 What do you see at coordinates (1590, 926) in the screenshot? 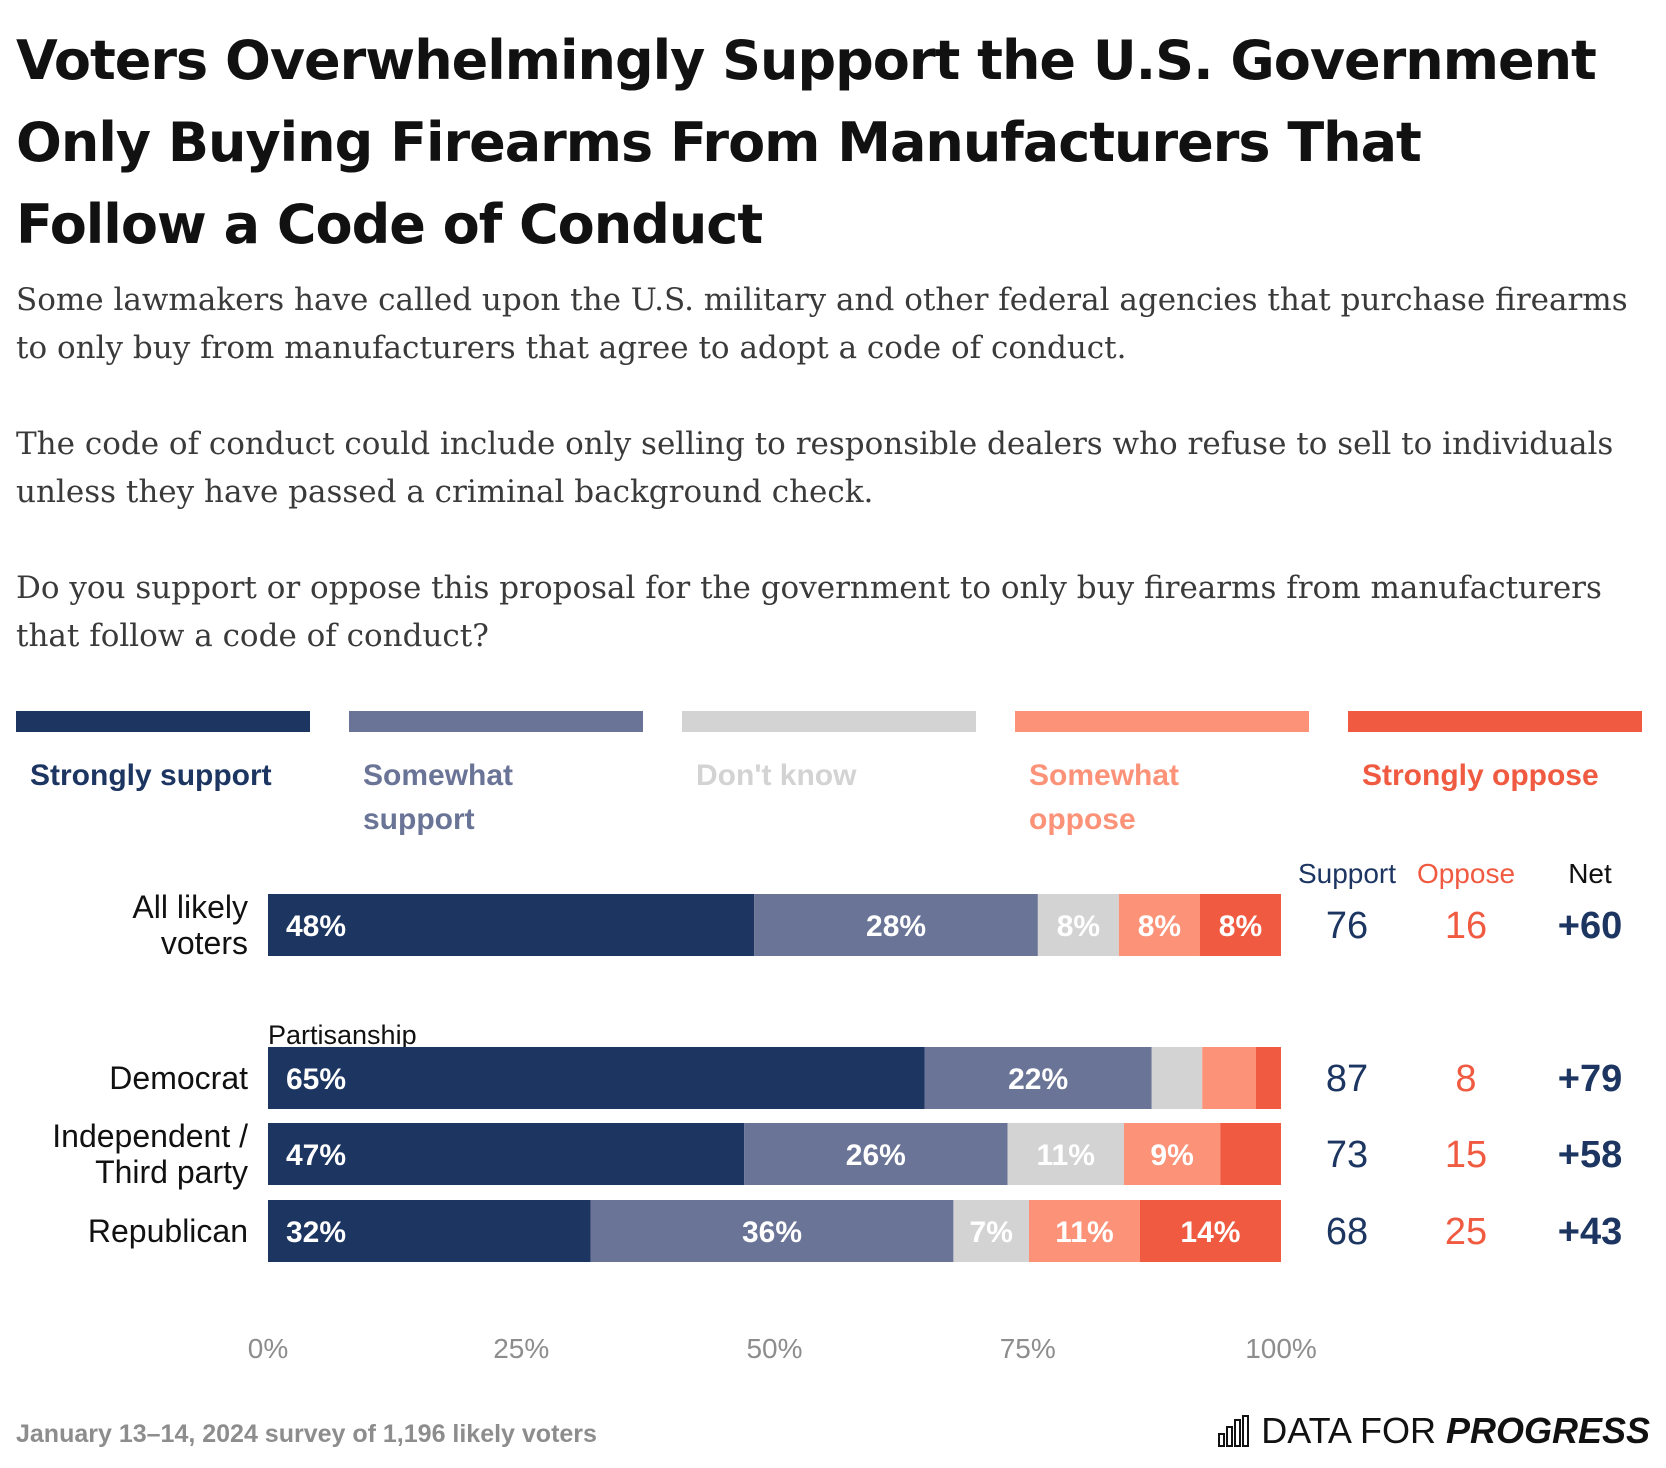
I see `net-value: +60` at bounding box center [1590, 926].